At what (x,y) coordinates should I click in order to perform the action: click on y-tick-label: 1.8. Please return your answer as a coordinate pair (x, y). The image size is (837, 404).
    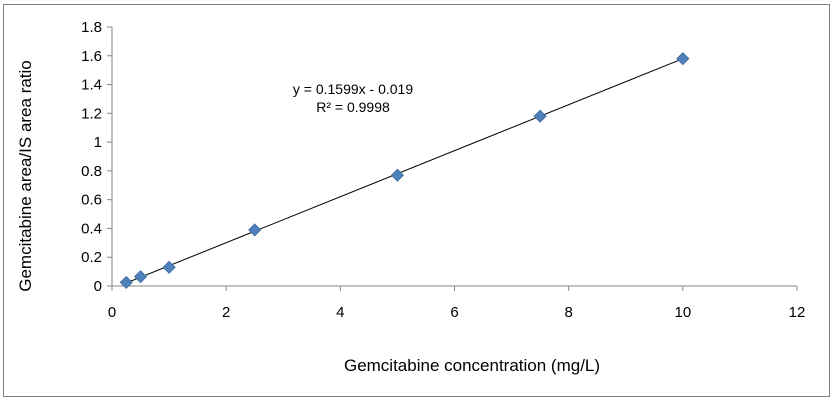
    Looking at the image, I should click on (91, 27).